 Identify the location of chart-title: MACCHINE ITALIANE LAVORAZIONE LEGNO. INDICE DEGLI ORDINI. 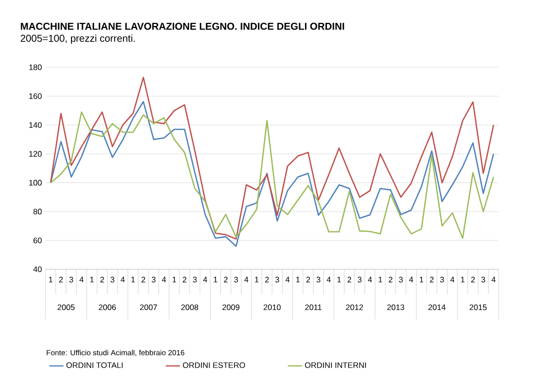
(182, 26).